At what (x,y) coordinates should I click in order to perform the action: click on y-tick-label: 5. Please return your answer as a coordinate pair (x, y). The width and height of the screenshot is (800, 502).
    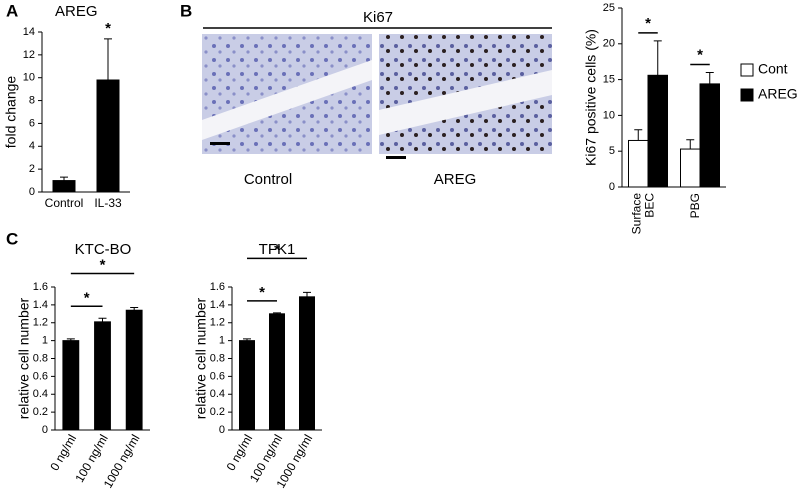
    Looking at the image, I should click on (612, 151).